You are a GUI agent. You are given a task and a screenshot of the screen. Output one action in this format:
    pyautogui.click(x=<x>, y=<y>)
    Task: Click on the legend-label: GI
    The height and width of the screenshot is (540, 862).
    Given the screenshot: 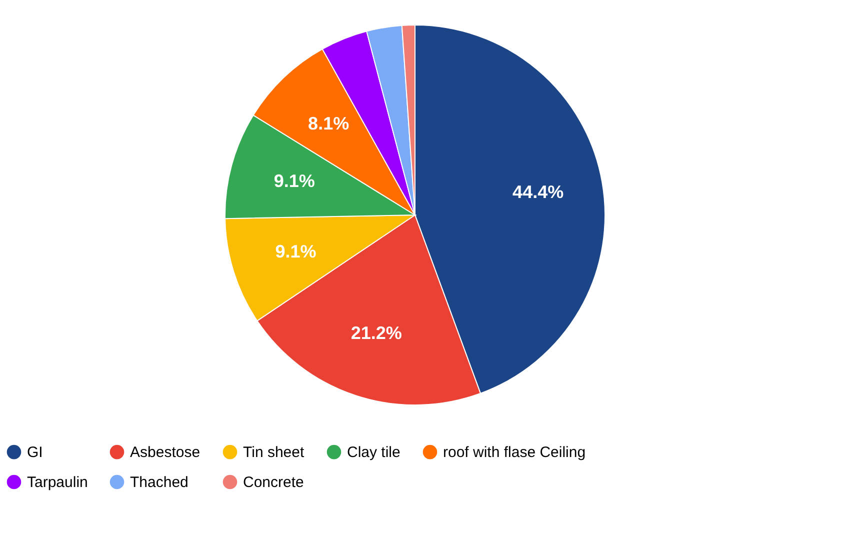 What is the action you would take?
    pyautogui.click(x=35, y=453)
    